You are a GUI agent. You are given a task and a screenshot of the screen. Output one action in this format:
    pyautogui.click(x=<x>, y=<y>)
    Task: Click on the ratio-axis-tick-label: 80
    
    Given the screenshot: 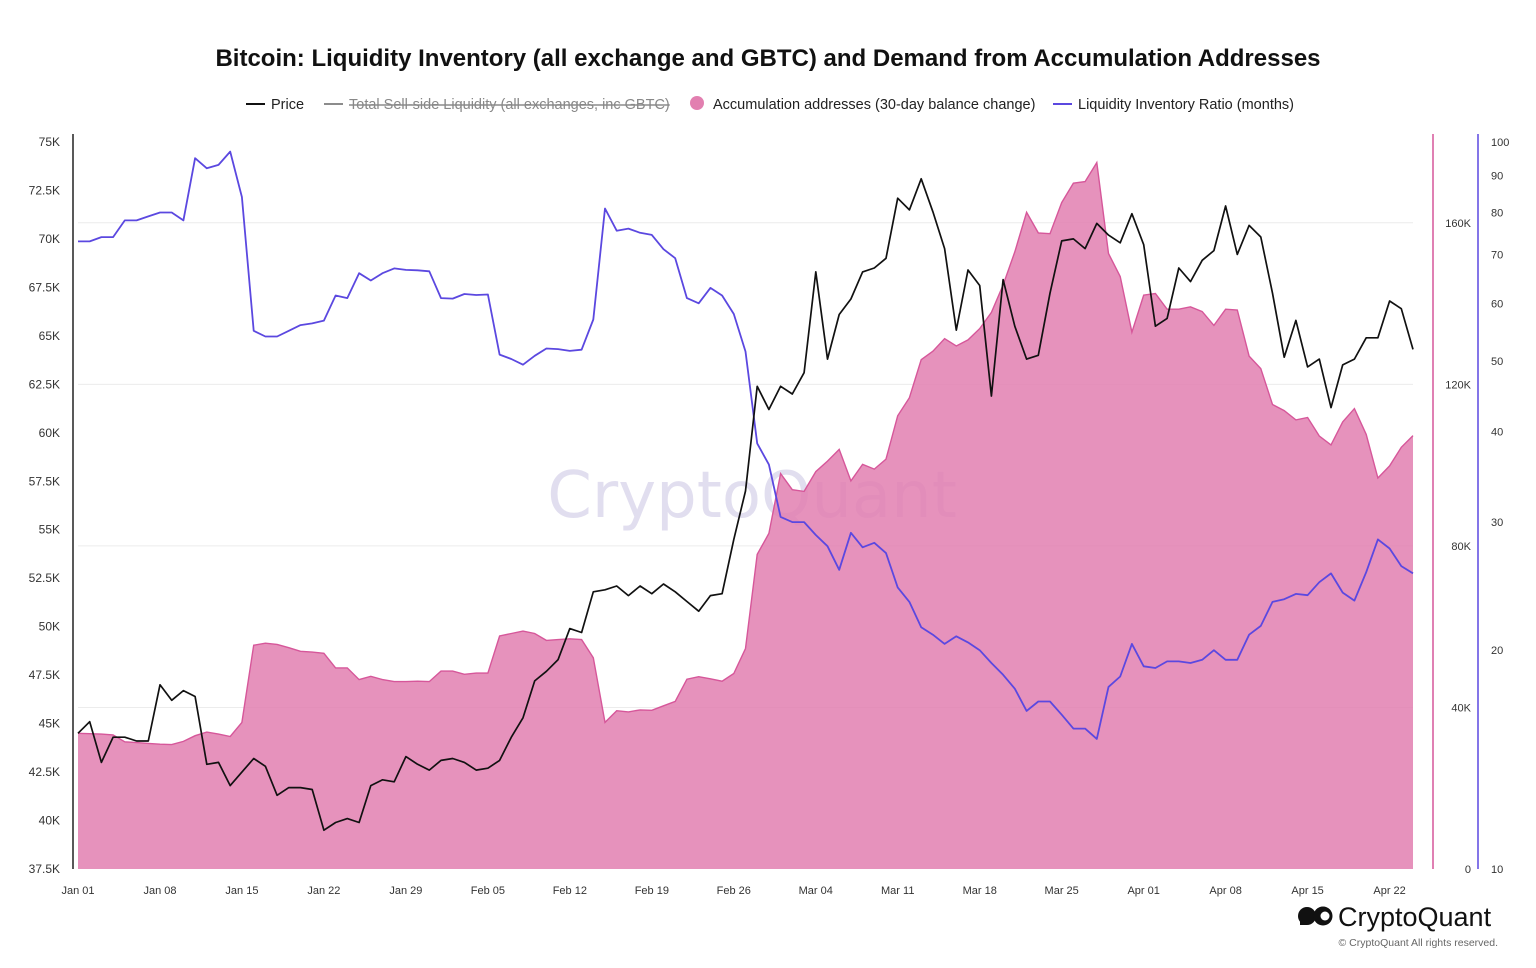 What is the action you would take?
    pyautogui.click(x=1497, y=213)
    